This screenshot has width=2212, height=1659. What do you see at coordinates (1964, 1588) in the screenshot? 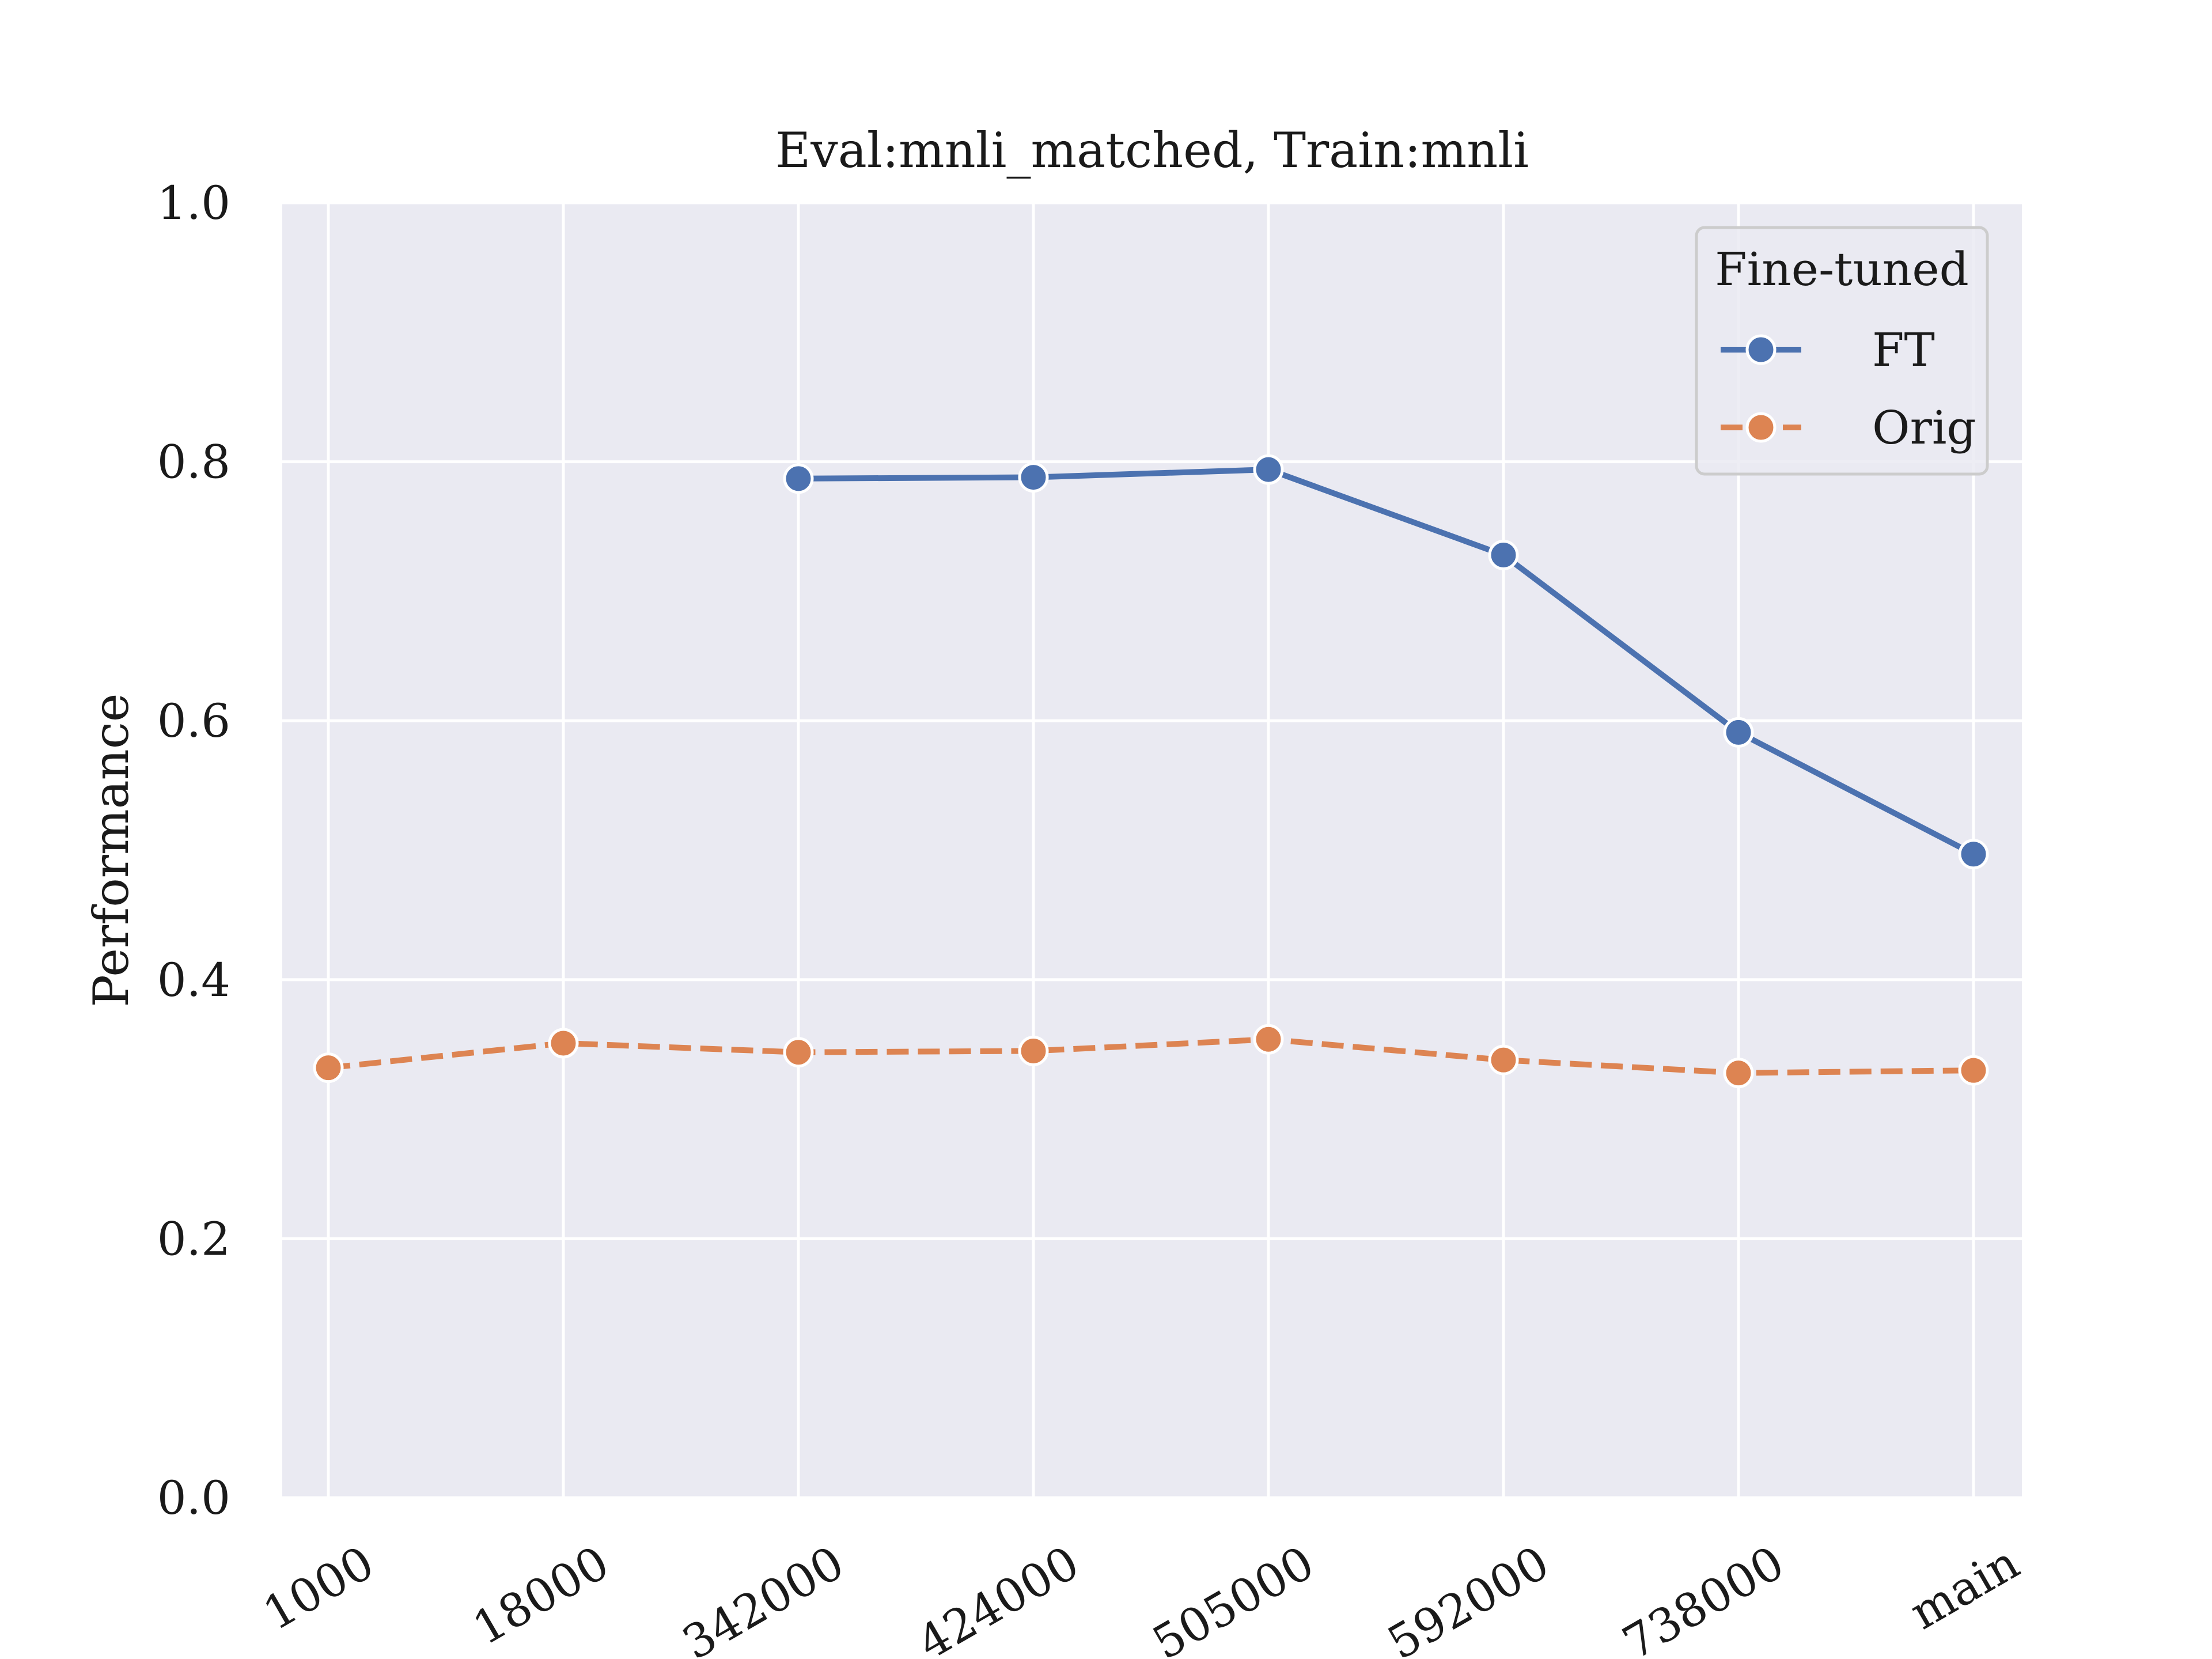
I see `x-tick-label: main` at bounding box center [1964, 1588].